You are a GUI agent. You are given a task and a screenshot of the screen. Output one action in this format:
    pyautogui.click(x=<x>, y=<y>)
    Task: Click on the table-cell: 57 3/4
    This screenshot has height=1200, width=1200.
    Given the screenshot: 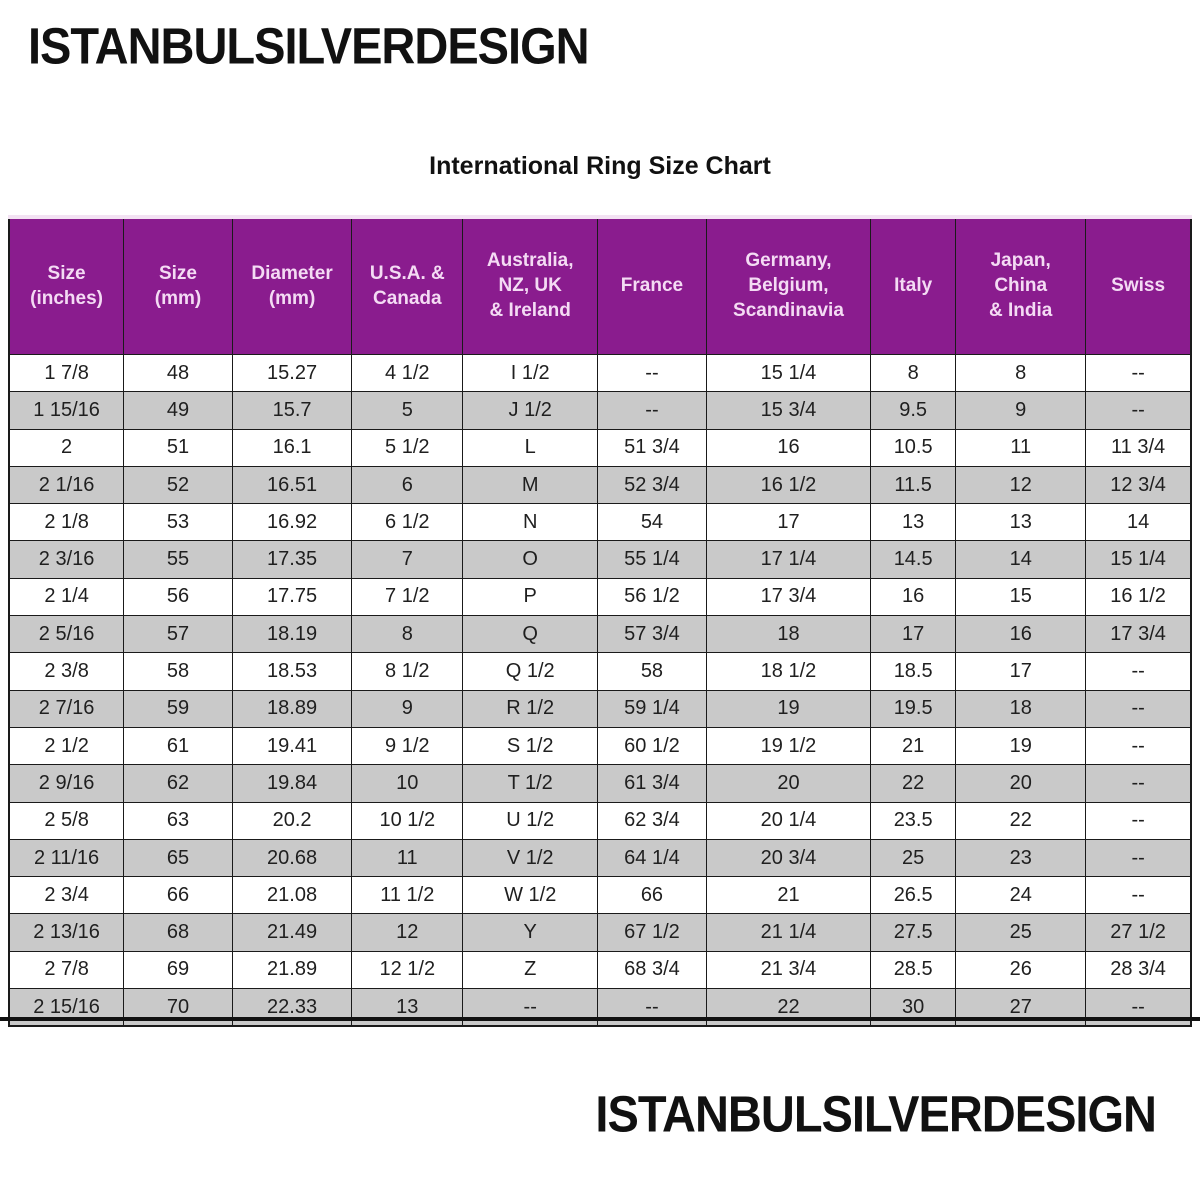 What is the action you would take?
    pyautogui.click(x=652, y=634)
    